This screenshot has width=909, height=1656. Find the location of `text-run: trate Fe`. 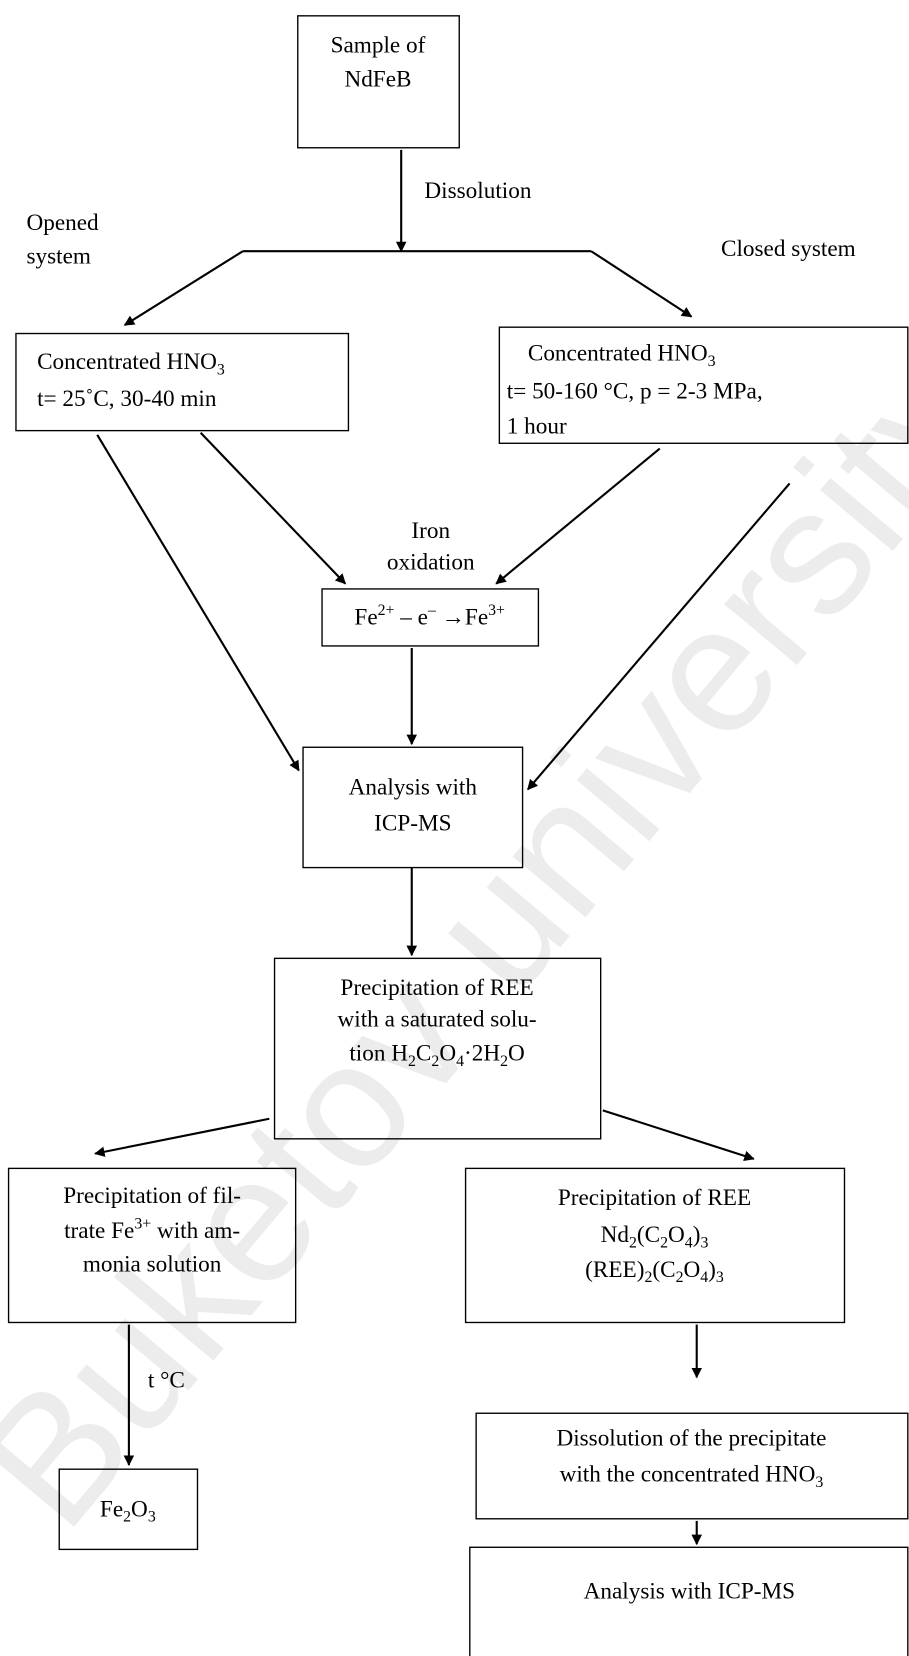

text-run: trate Fe is located at coordinates (99, 1231).